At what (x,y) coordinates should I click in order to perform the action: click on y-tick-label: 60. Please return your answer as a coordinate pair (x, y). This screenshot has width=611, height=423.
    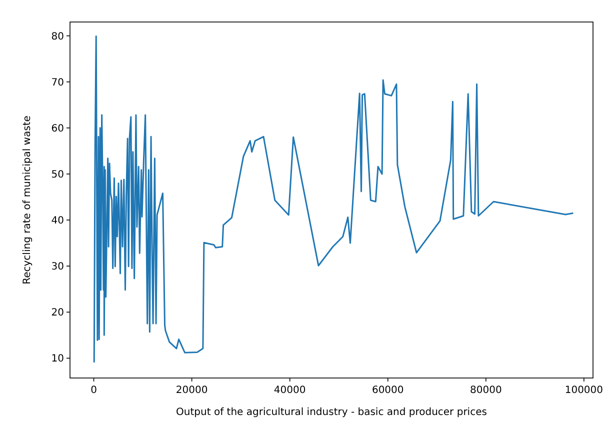
    Looking at the image, I should click on (57, 128).